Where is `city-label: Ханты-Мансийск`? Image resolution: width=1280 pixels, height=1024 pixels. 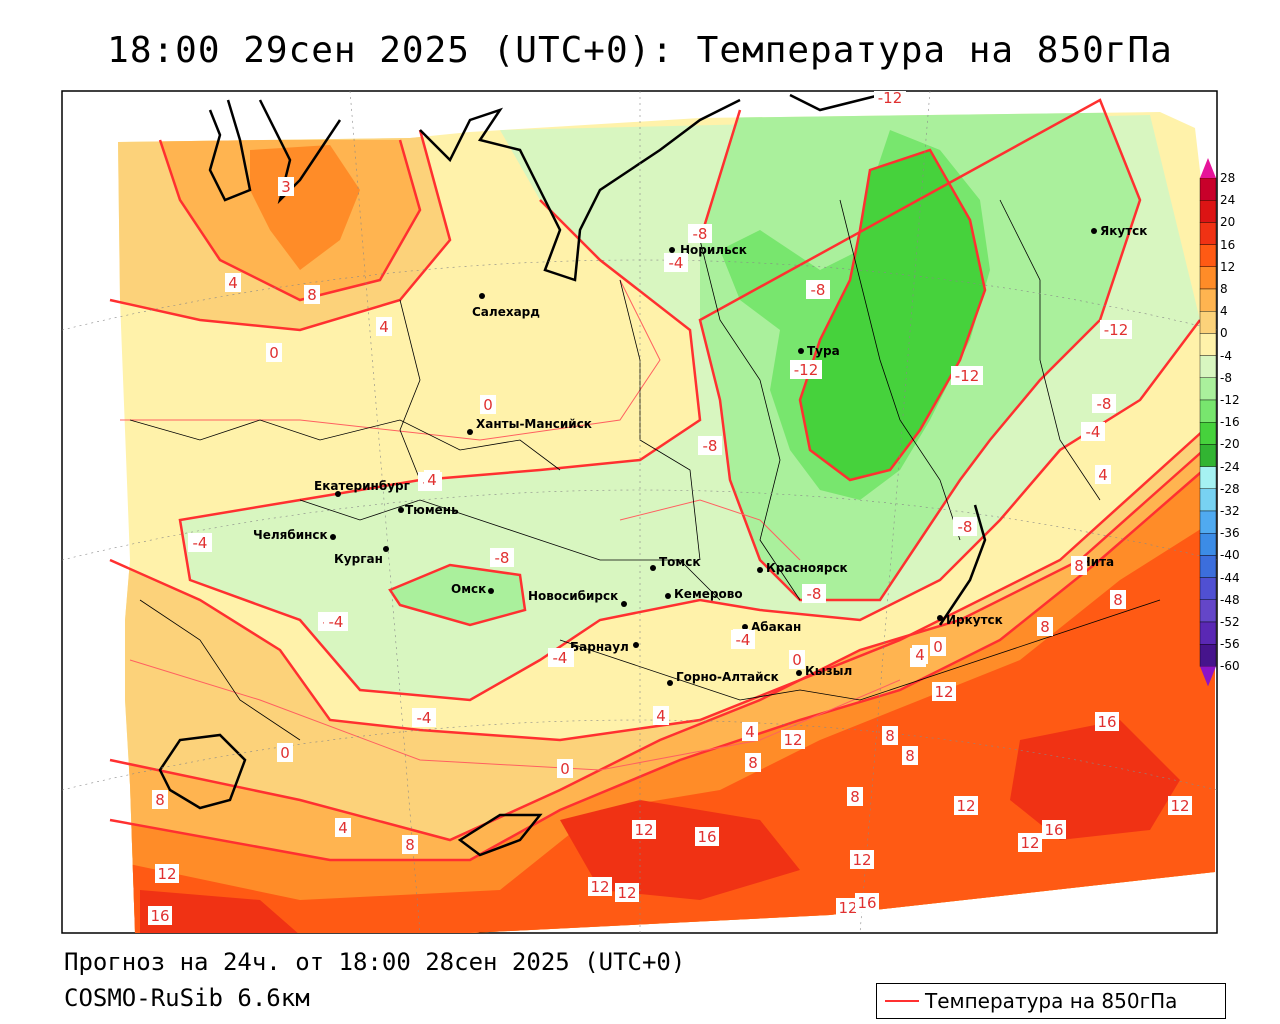 city-label: Ханты-Мансийск is located at coordinates (534, 424).